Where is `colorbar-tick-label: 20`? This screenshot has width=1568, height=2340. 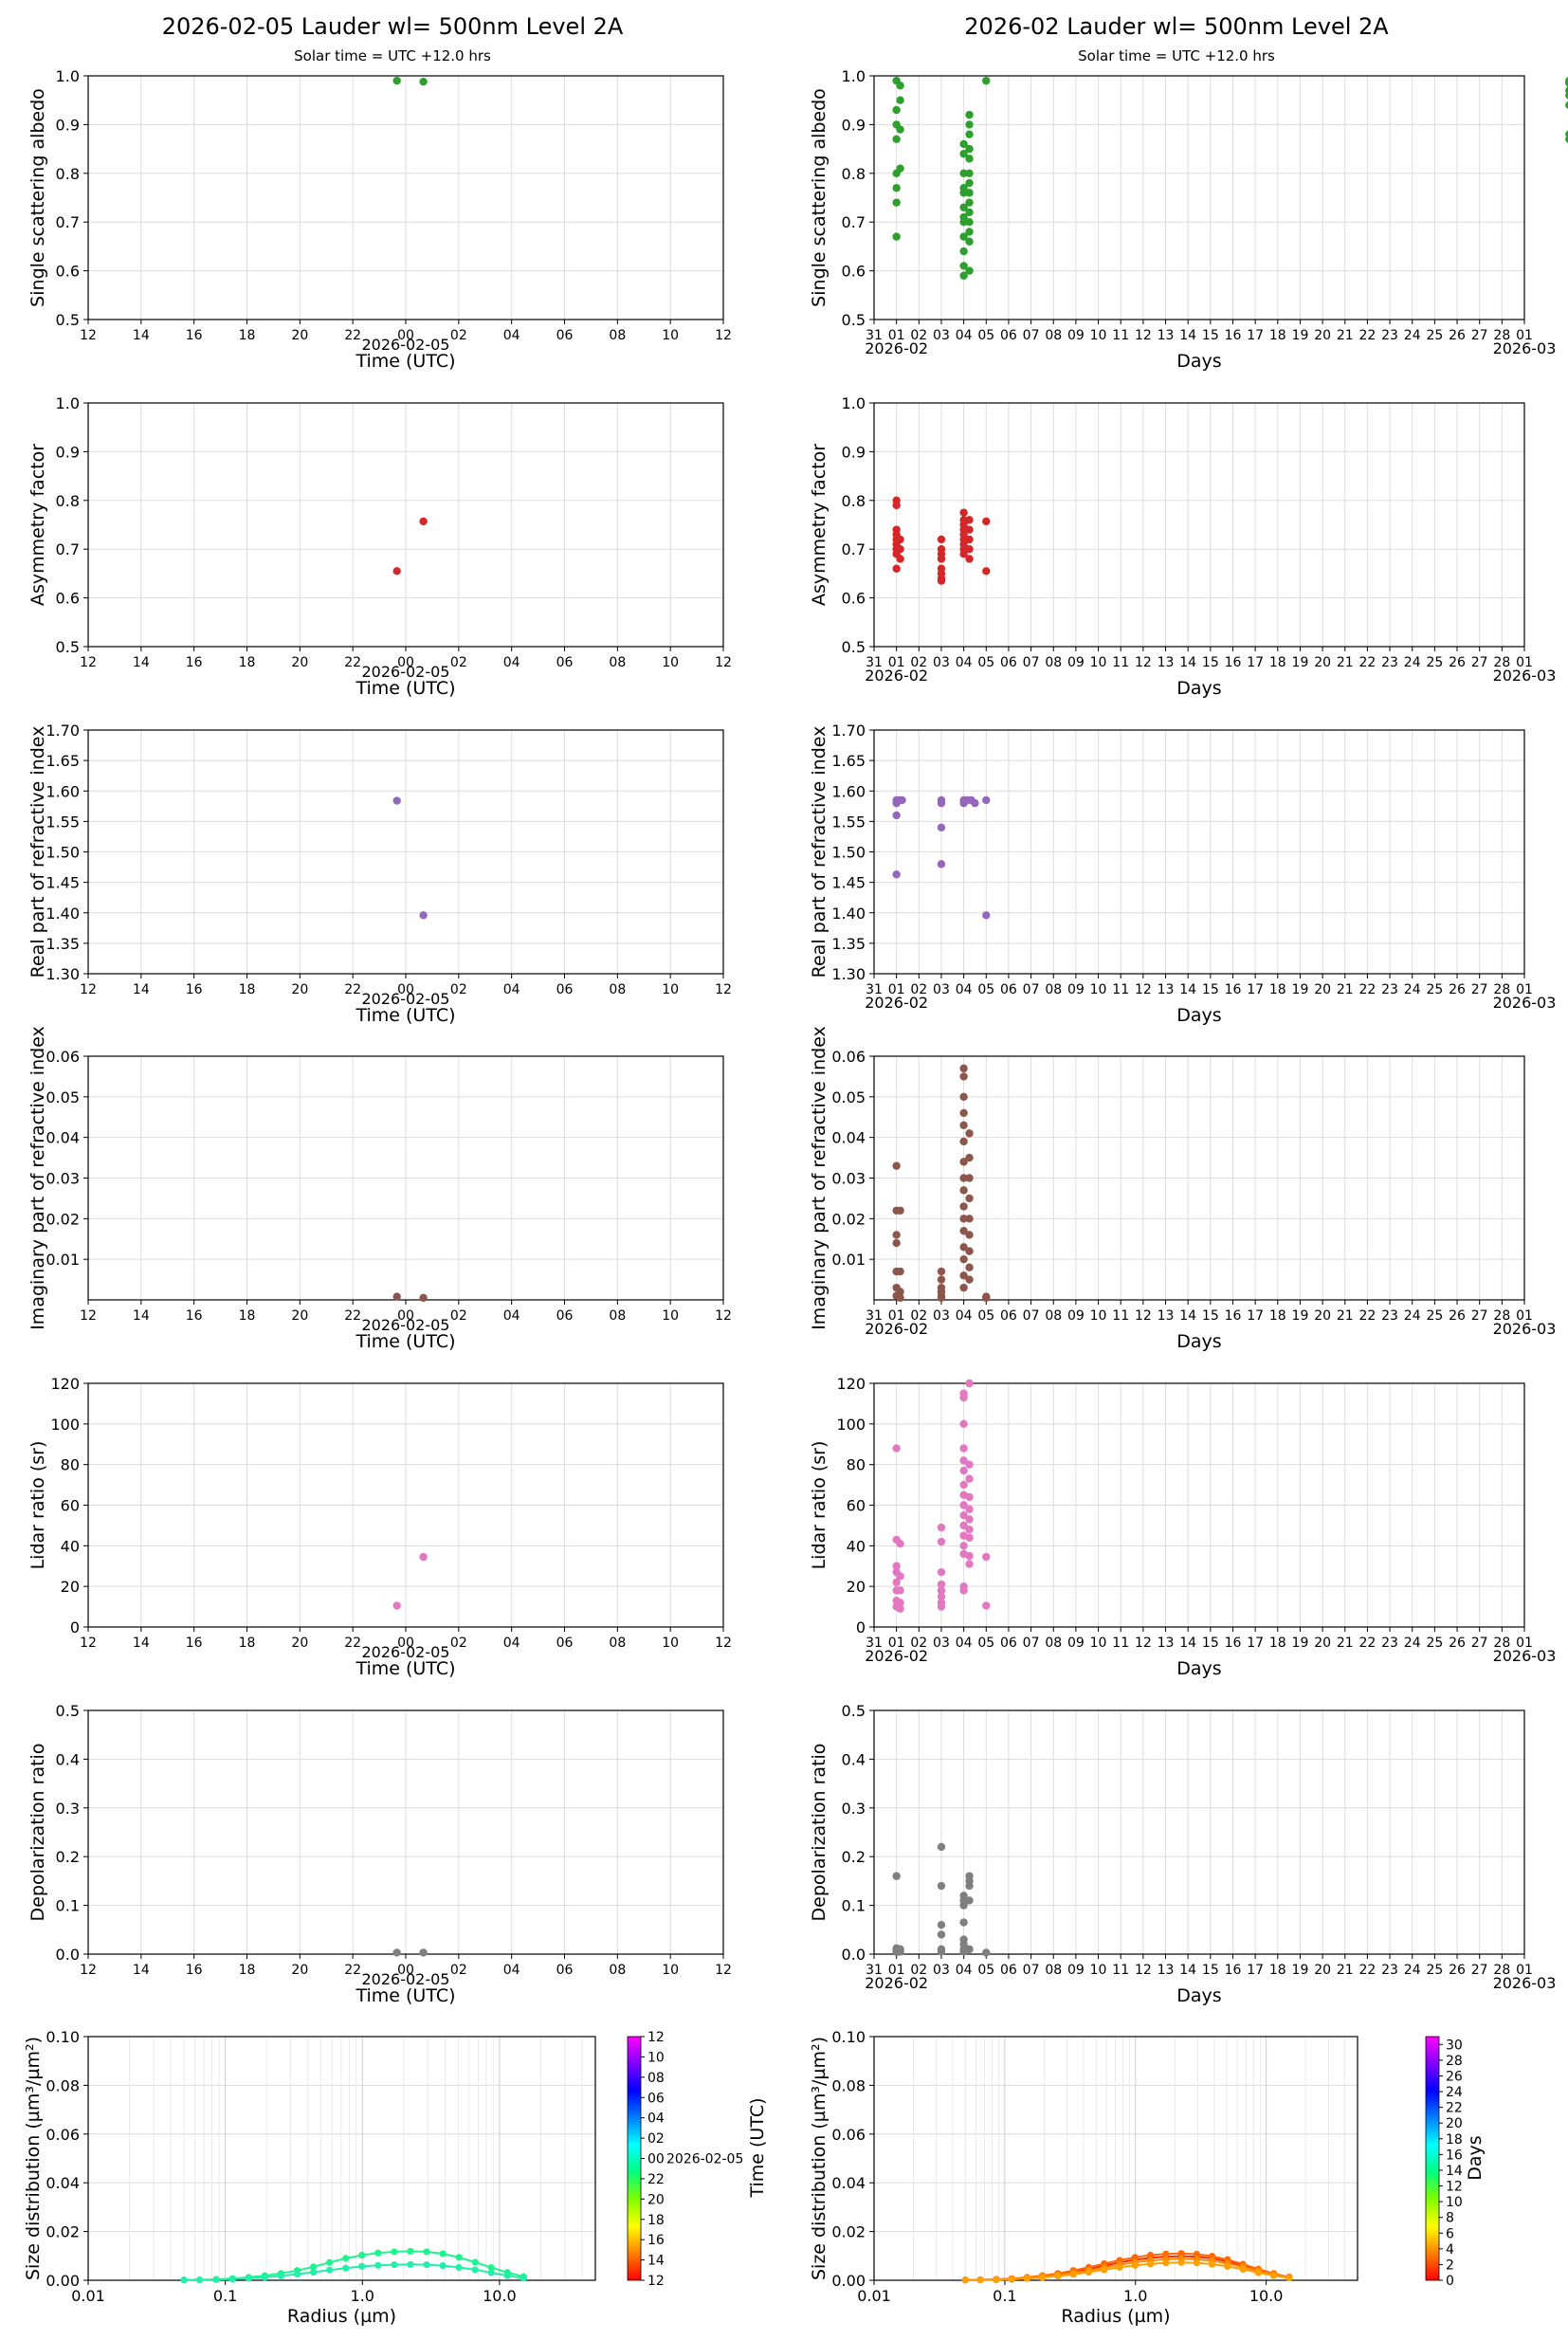
colorbar-tick-label: 20 is located at coordinates (1454, 2123).